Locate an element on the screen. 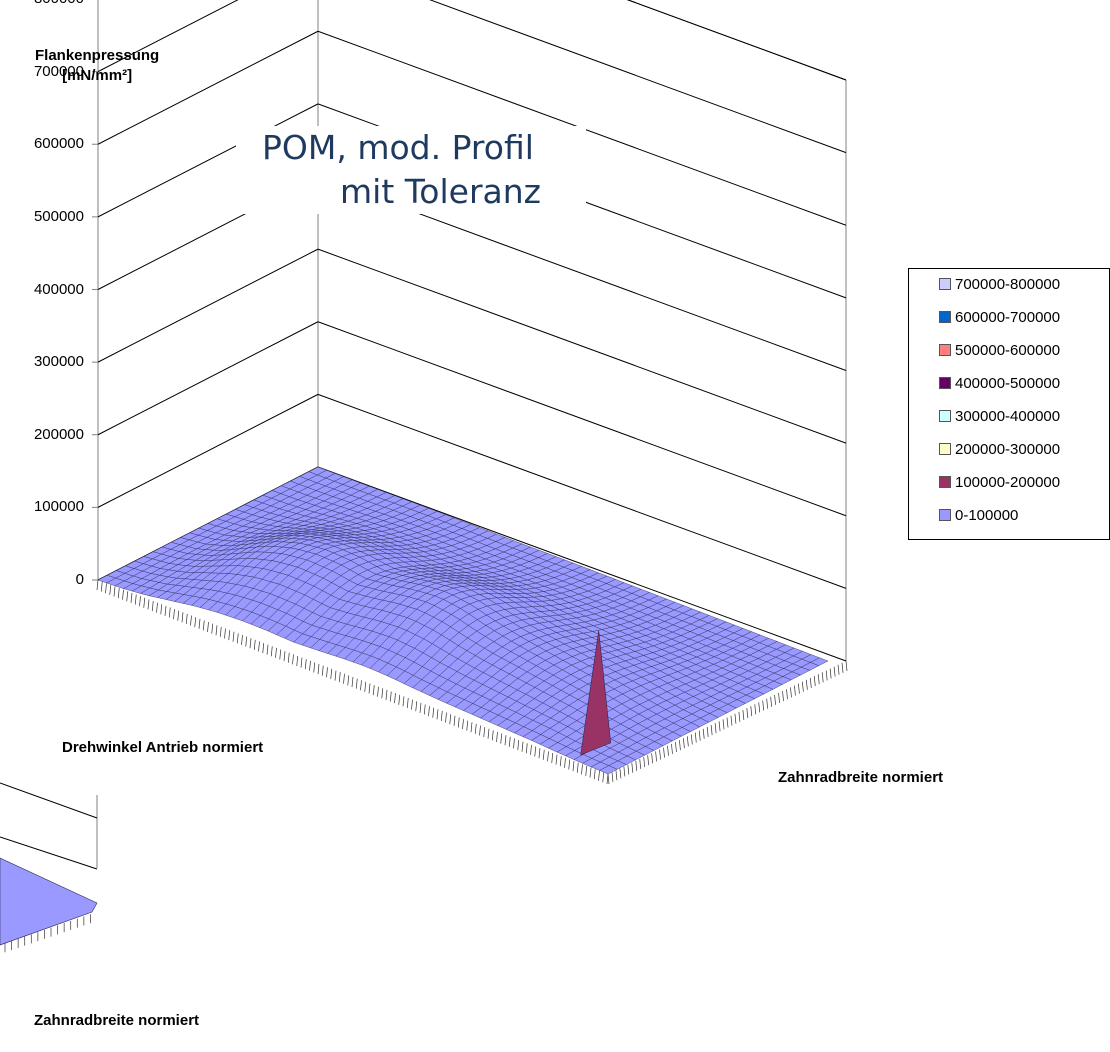 The width and height of the screenshot is (1110, 1052). y-axis-label: Zahnradbreite normiert is located at coordinates (861, 777).